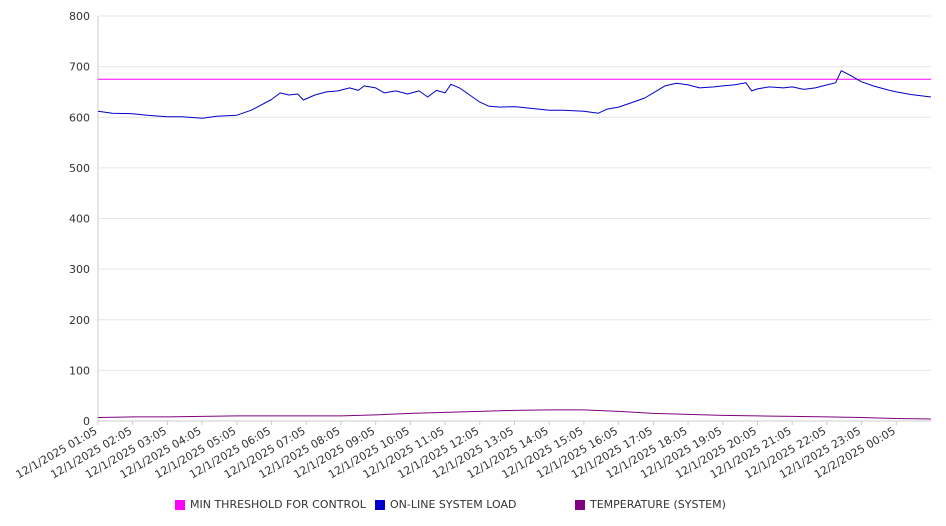 This screenshot has width=946, height=526. I want to click on legend-item-load: ON-LINE SYSTEM LOAD, so click(445, 504).